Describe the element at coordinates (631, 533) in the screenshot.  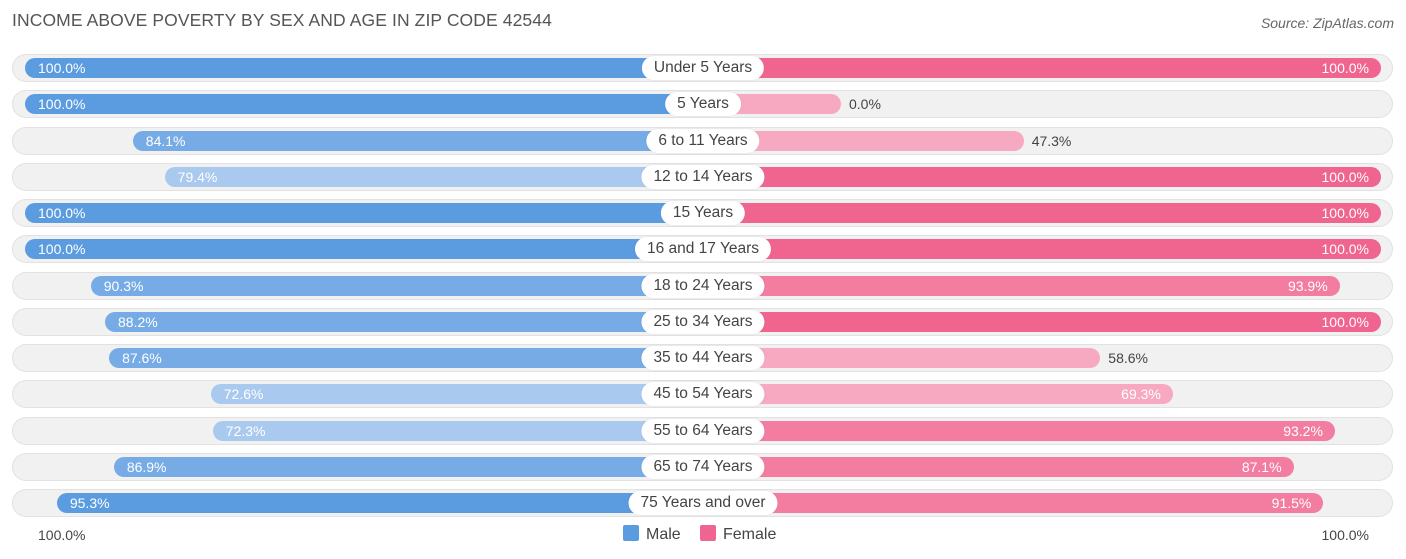
I see `legend-swatch-male` at that location.